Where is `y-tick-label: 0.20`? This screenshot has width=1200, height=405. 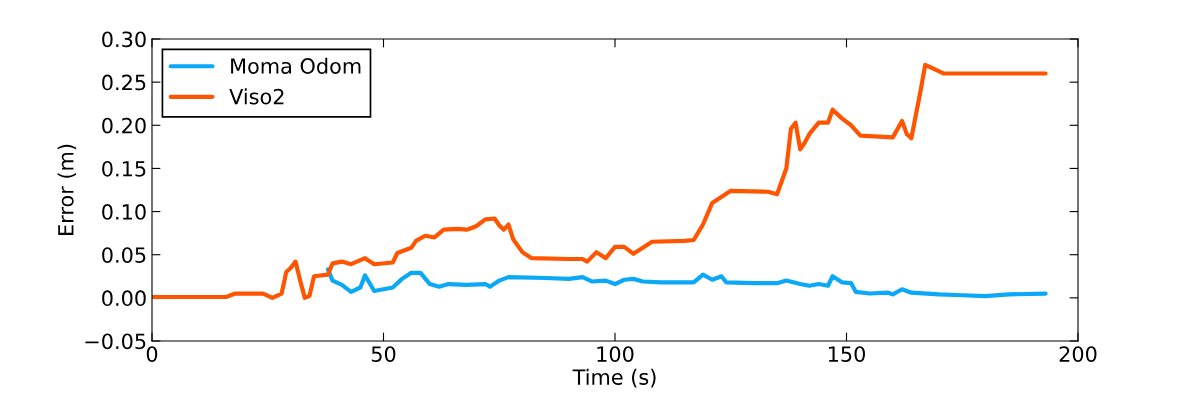
y-tick-label: 0.20 is located at coordinates (124, 125).